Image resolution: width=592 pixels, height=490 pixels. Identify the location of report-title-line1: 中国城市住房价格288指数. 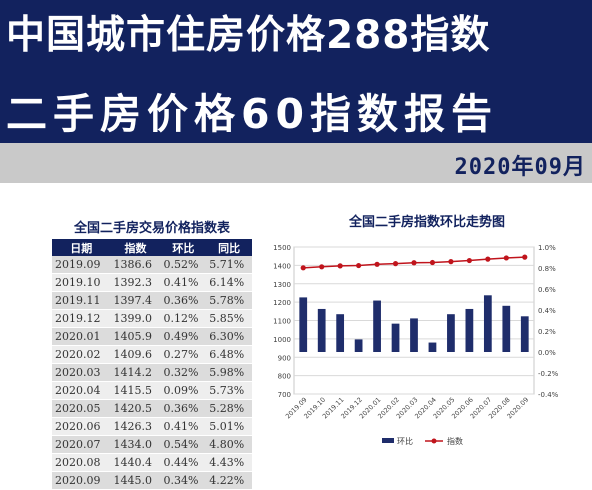
(248, 35).